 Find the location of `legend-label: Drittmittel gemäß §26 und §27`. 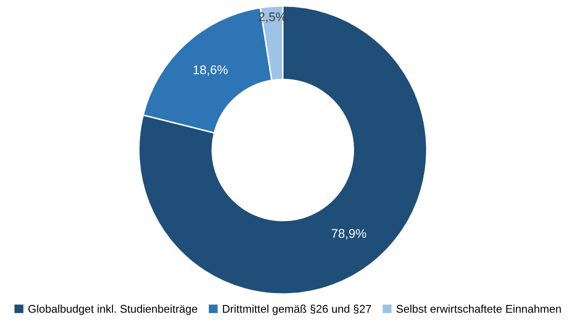

legend-label: Drittmittel gemäß §26 und §27 is located at coordinates (297, 309).